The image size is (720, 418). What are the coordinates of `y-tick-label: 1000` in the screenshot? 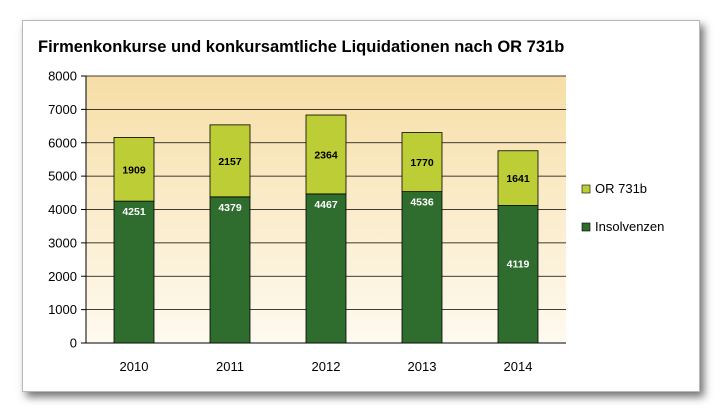 It's located at (62, 309).